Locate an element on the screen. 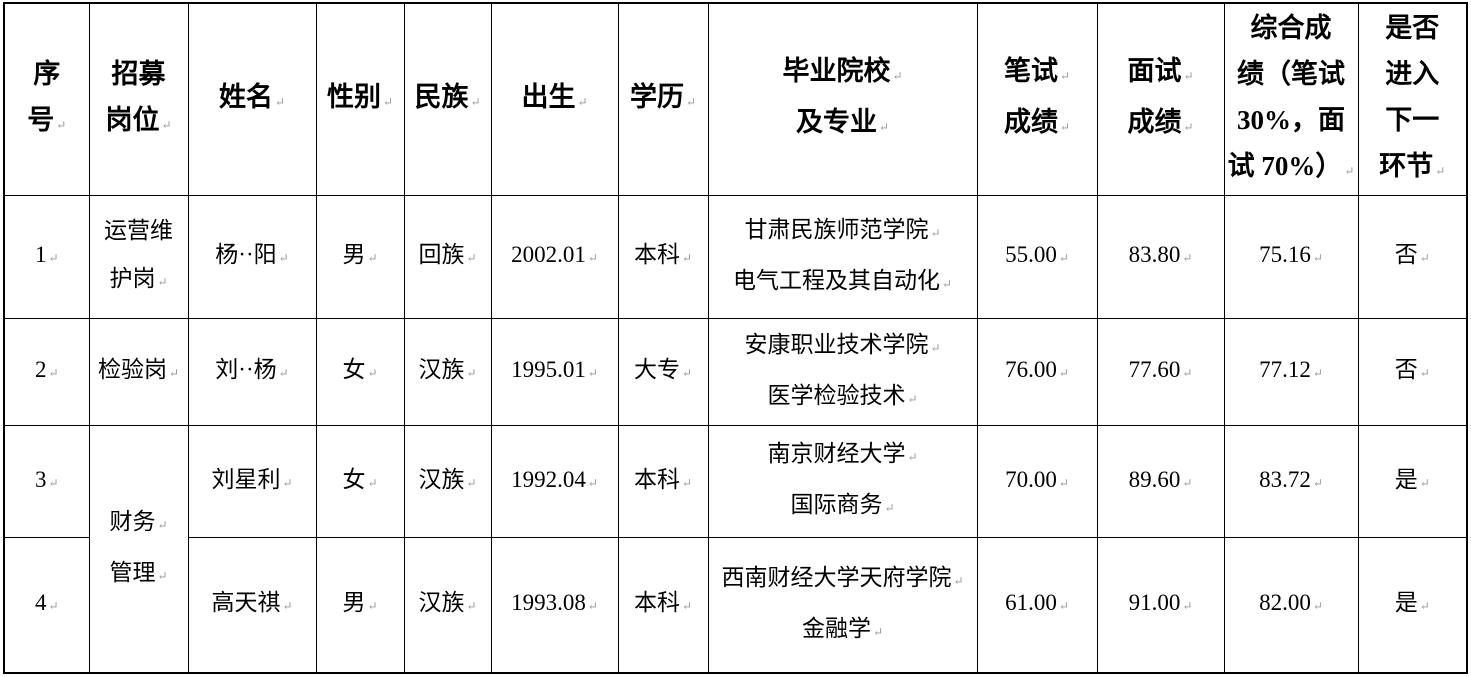 The width and height of the screenshot is (1471, 677). text-line: 下一 is located at coordinates (1412, 120).